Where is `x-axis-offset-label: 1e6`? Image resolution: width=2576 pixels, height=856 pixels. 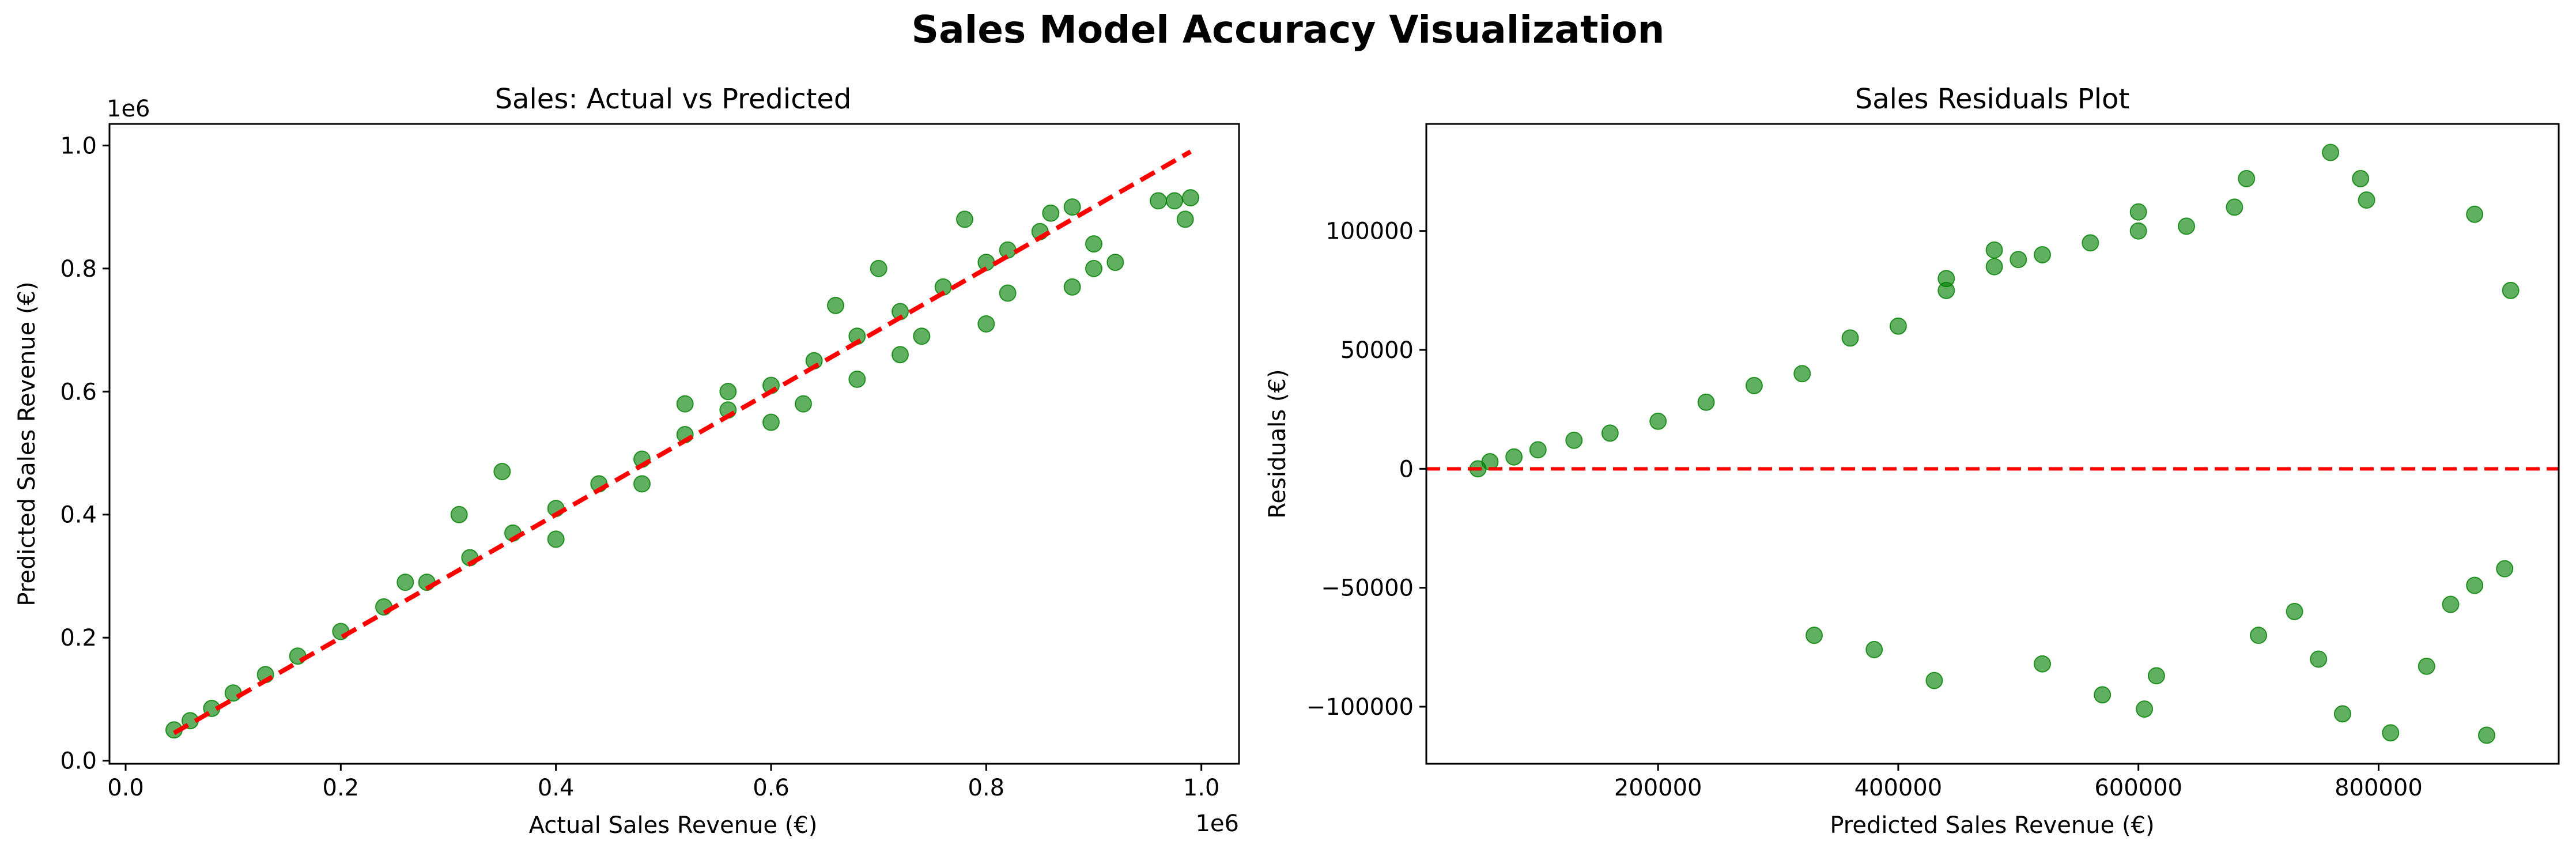
x-axis-offset-label: 1e6 is located at coordinates (1217, 824).